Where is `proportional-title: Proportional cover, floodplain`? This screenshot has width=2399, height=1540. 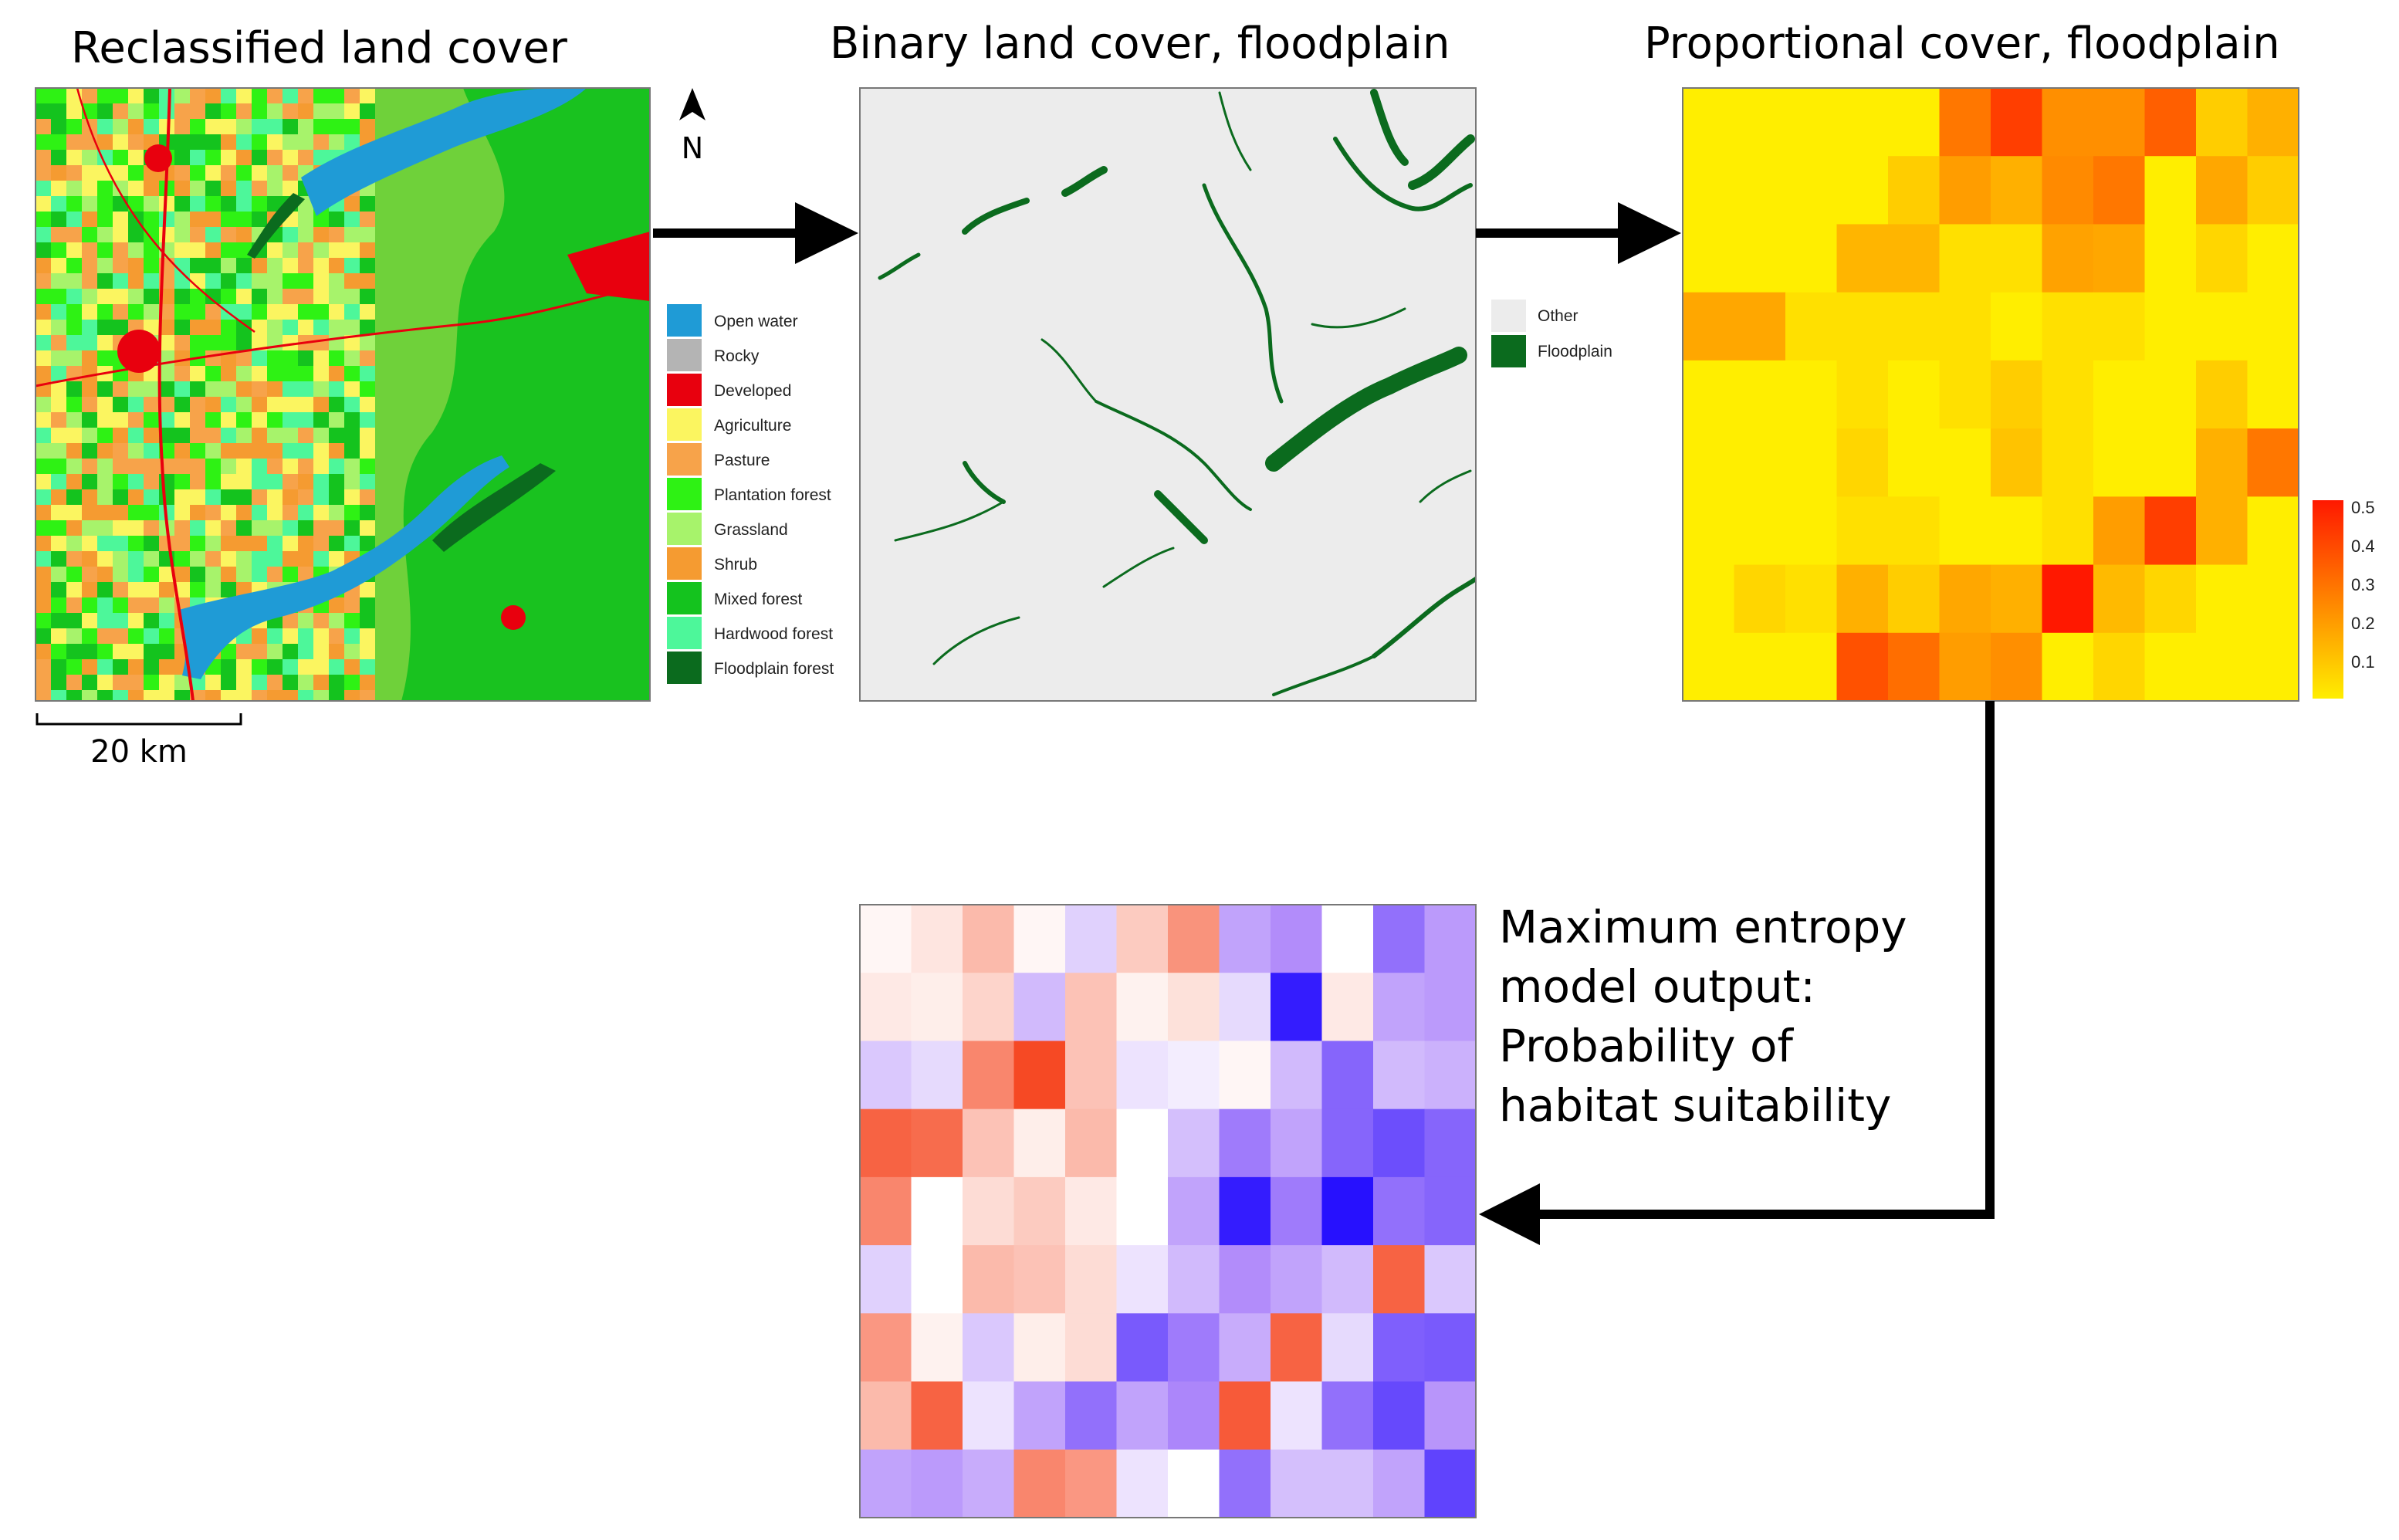
proportional-title: Proportional cover, floodplain is located at coordinates (1962, 44).